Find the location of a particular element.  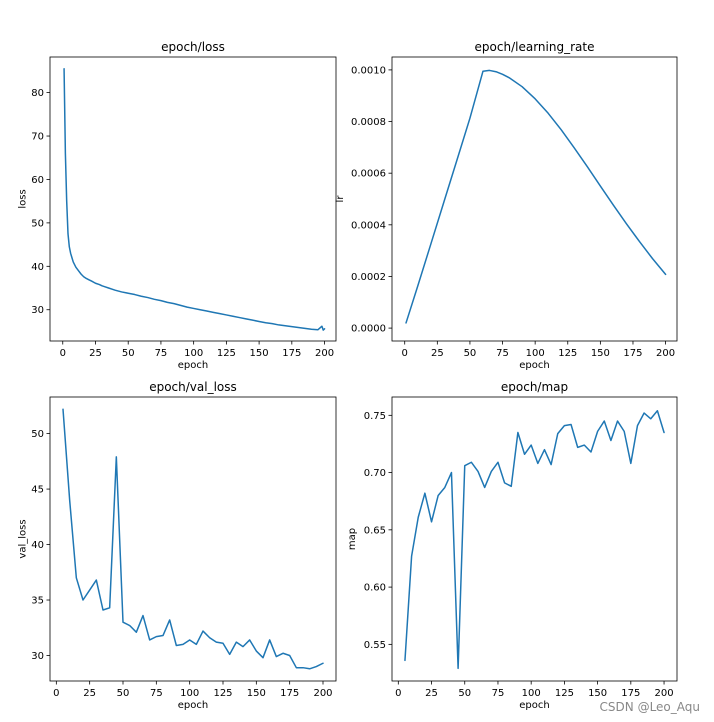

x-tick-label-2-4: 100 is located at coordinates (189, 693).